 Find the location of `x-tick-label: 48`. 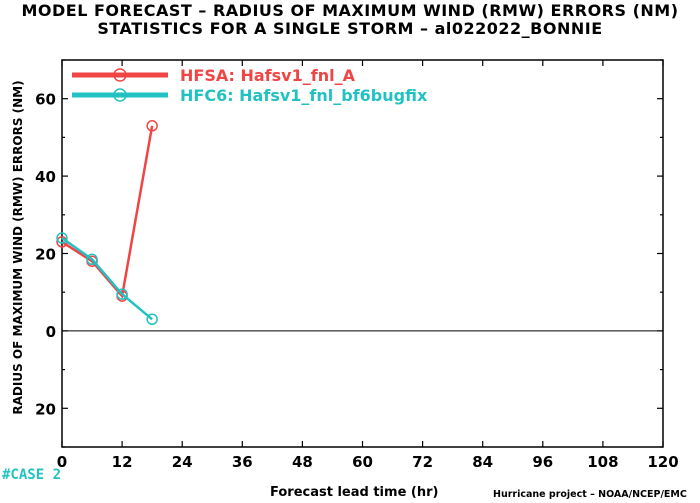

x-tick-label: 48 is located at coordinates (302, 462).